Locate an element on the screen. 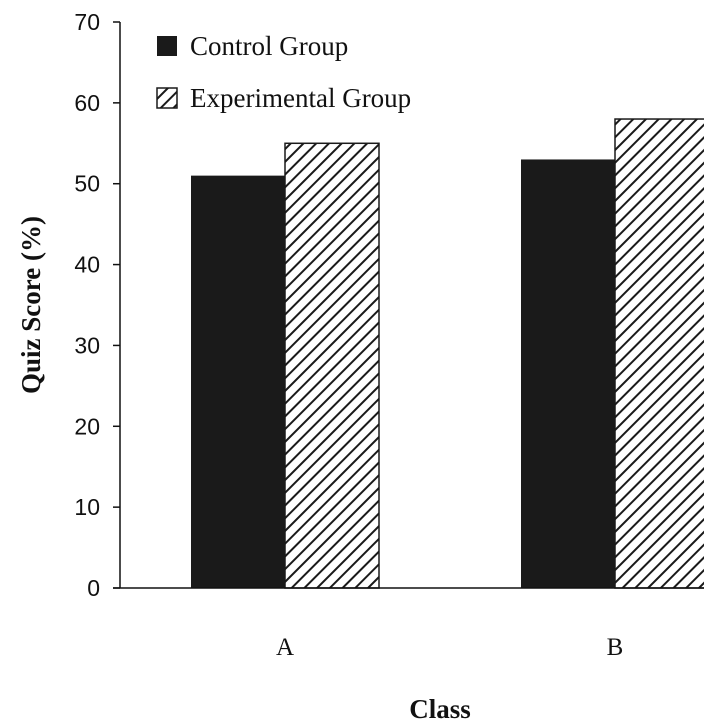  legend: Control Group Experimental Group is located at coordinates (283, 72).